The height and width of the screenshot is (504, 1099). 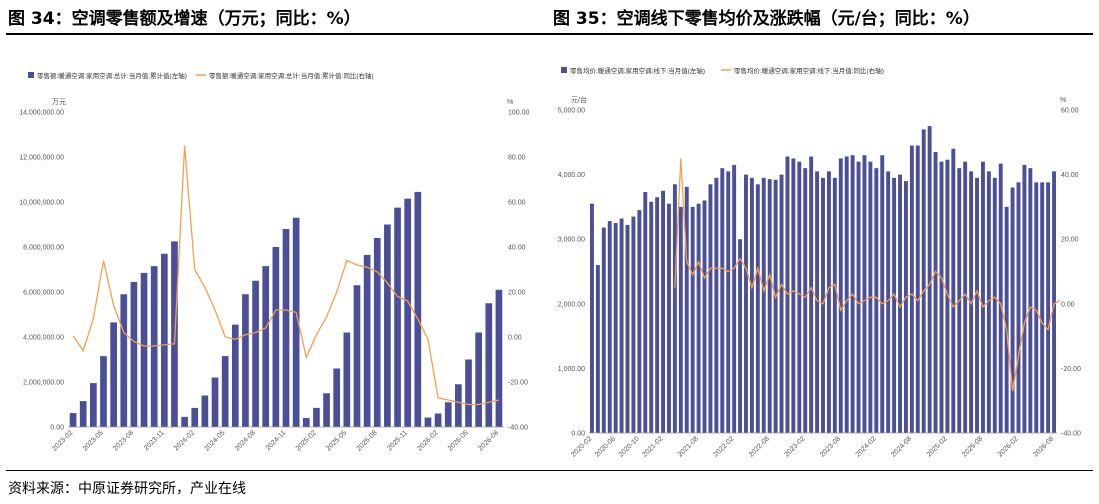 I want to click on legend-bar-swatch, so click(x=31, y=75).